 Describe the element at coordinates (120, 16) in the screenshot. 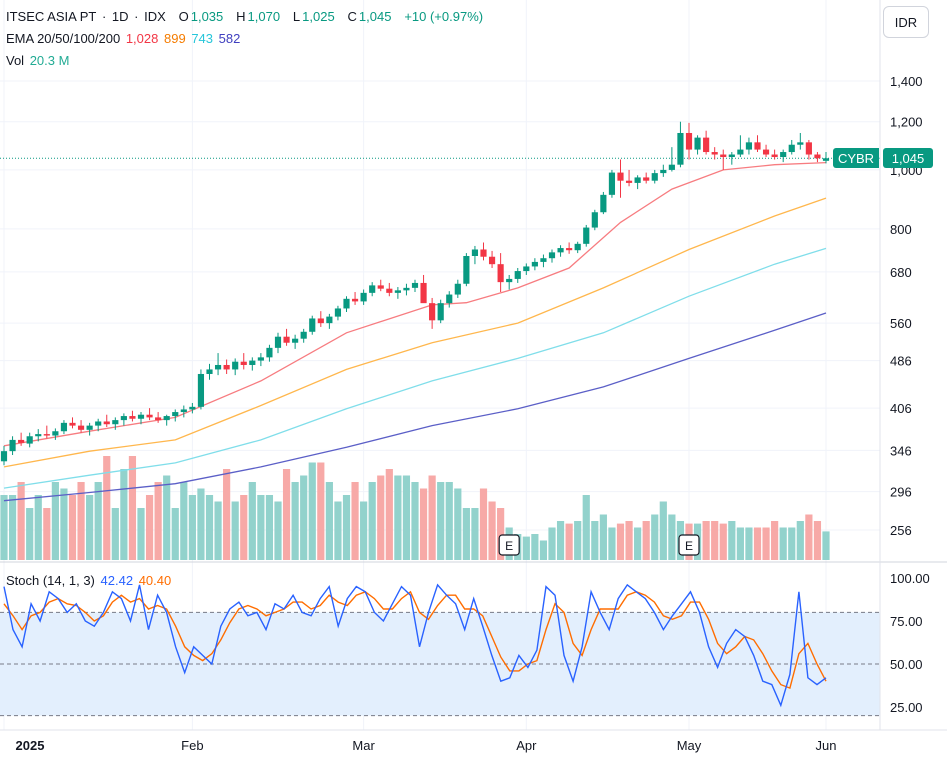

I see `interval-label: 1D` at that location.